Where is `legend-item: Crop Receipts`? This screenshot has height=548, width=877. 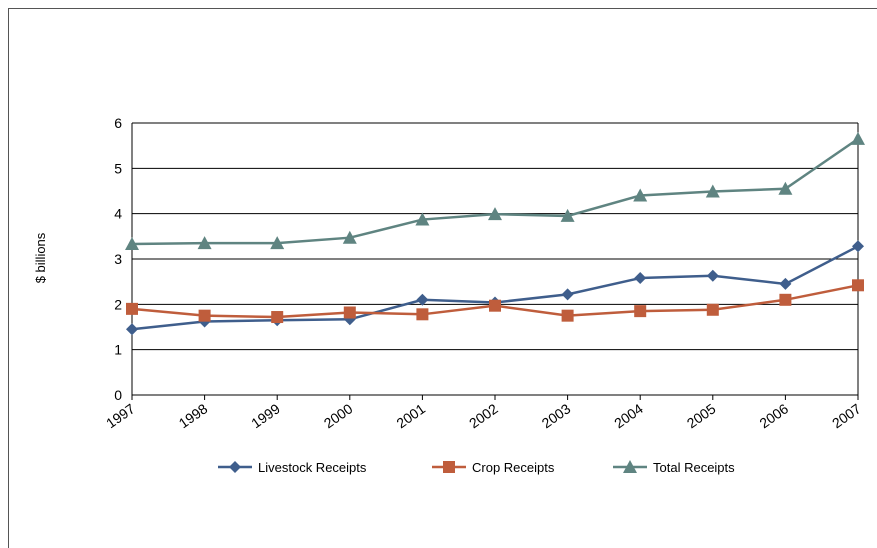
legend-item: Crop Receipts is located at coordinates (493, 467).